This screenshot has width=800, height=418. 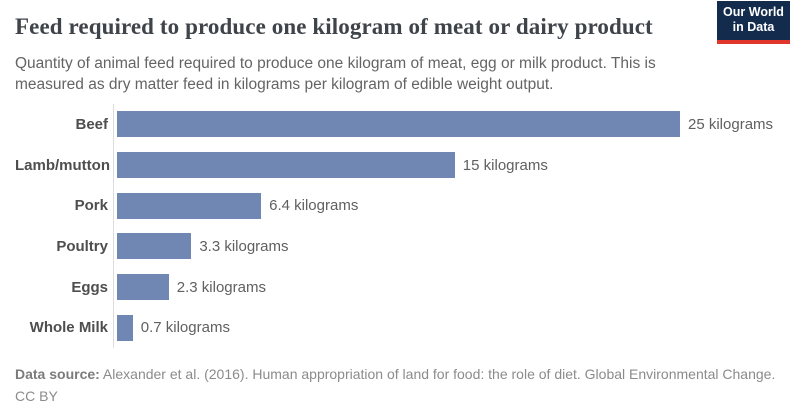 I want to click on owid-logo-line2: in Data, so click(x=753, y=26).